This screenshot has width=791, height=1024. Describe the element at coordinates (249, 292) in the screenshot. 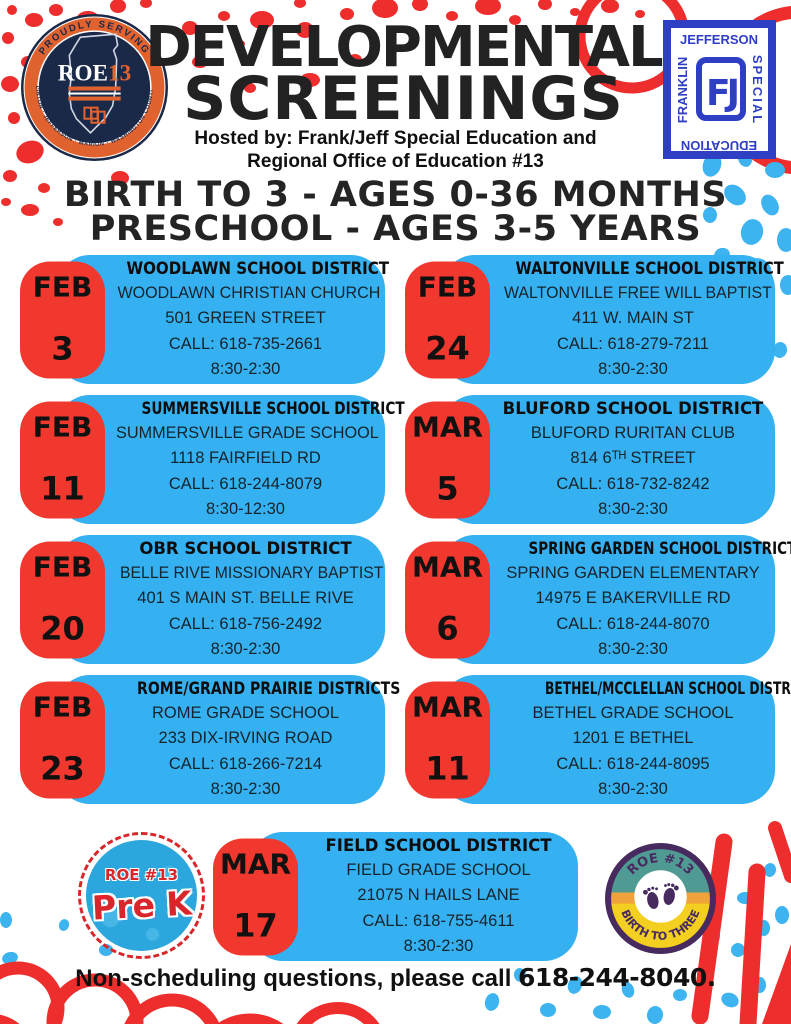

I see `event-venue: WOODLAWN CHRISTIAN CHURCH` at that location.